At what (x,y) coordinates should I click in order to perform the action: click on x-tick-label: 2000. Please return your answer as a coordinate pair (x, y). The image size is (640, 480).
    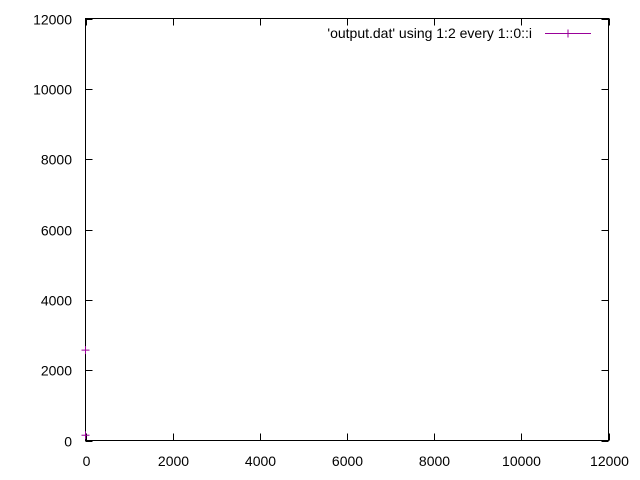
    Looking at the image, I should click on (173, 461).